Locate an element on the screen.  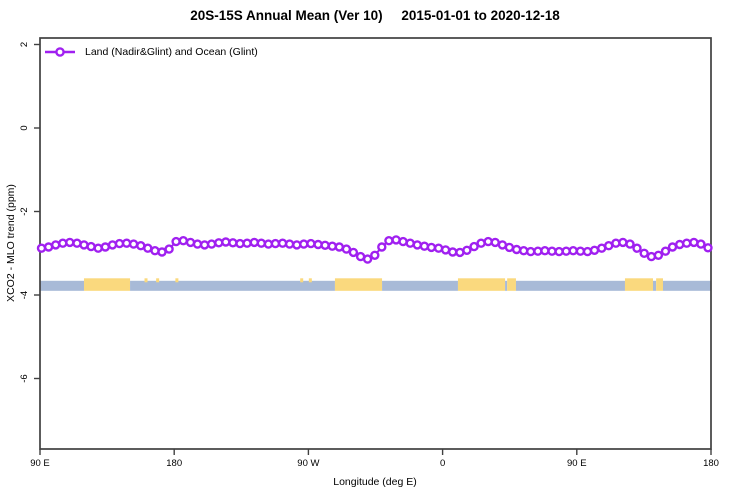
legend-label: Land (Nadir&Glint) and Ocean (Glint) is located at coordinates (171, 52).